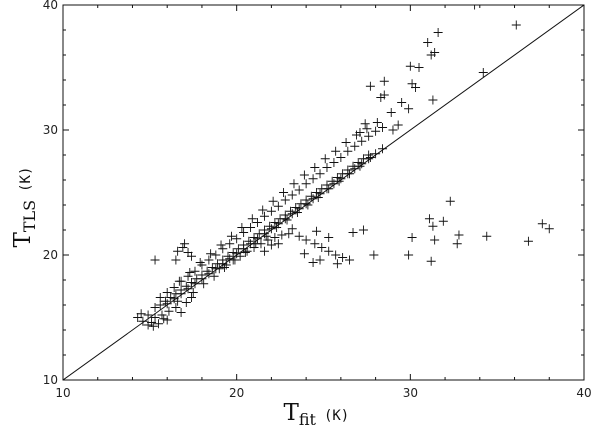  I want to click on y-axis-title-main: T, so click(23, 240).